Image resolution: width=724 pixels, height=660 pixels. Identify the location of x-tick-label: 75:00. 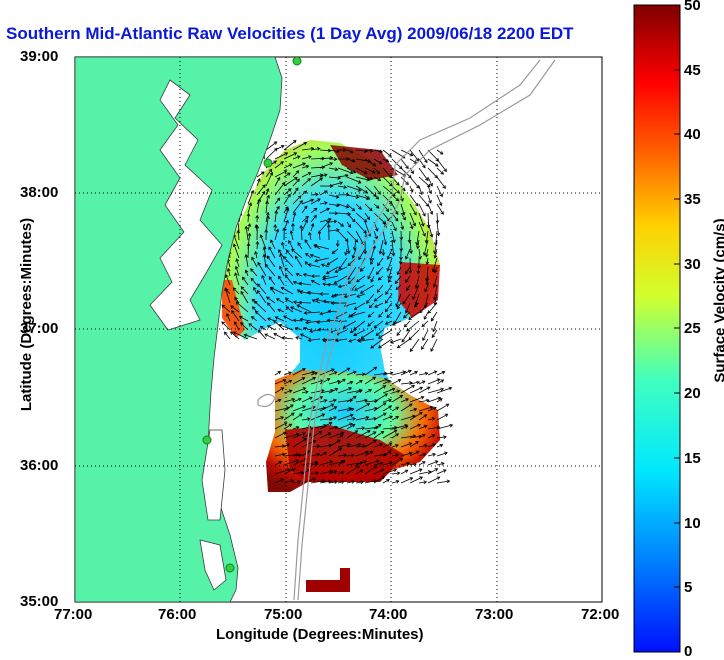
(283, 614).